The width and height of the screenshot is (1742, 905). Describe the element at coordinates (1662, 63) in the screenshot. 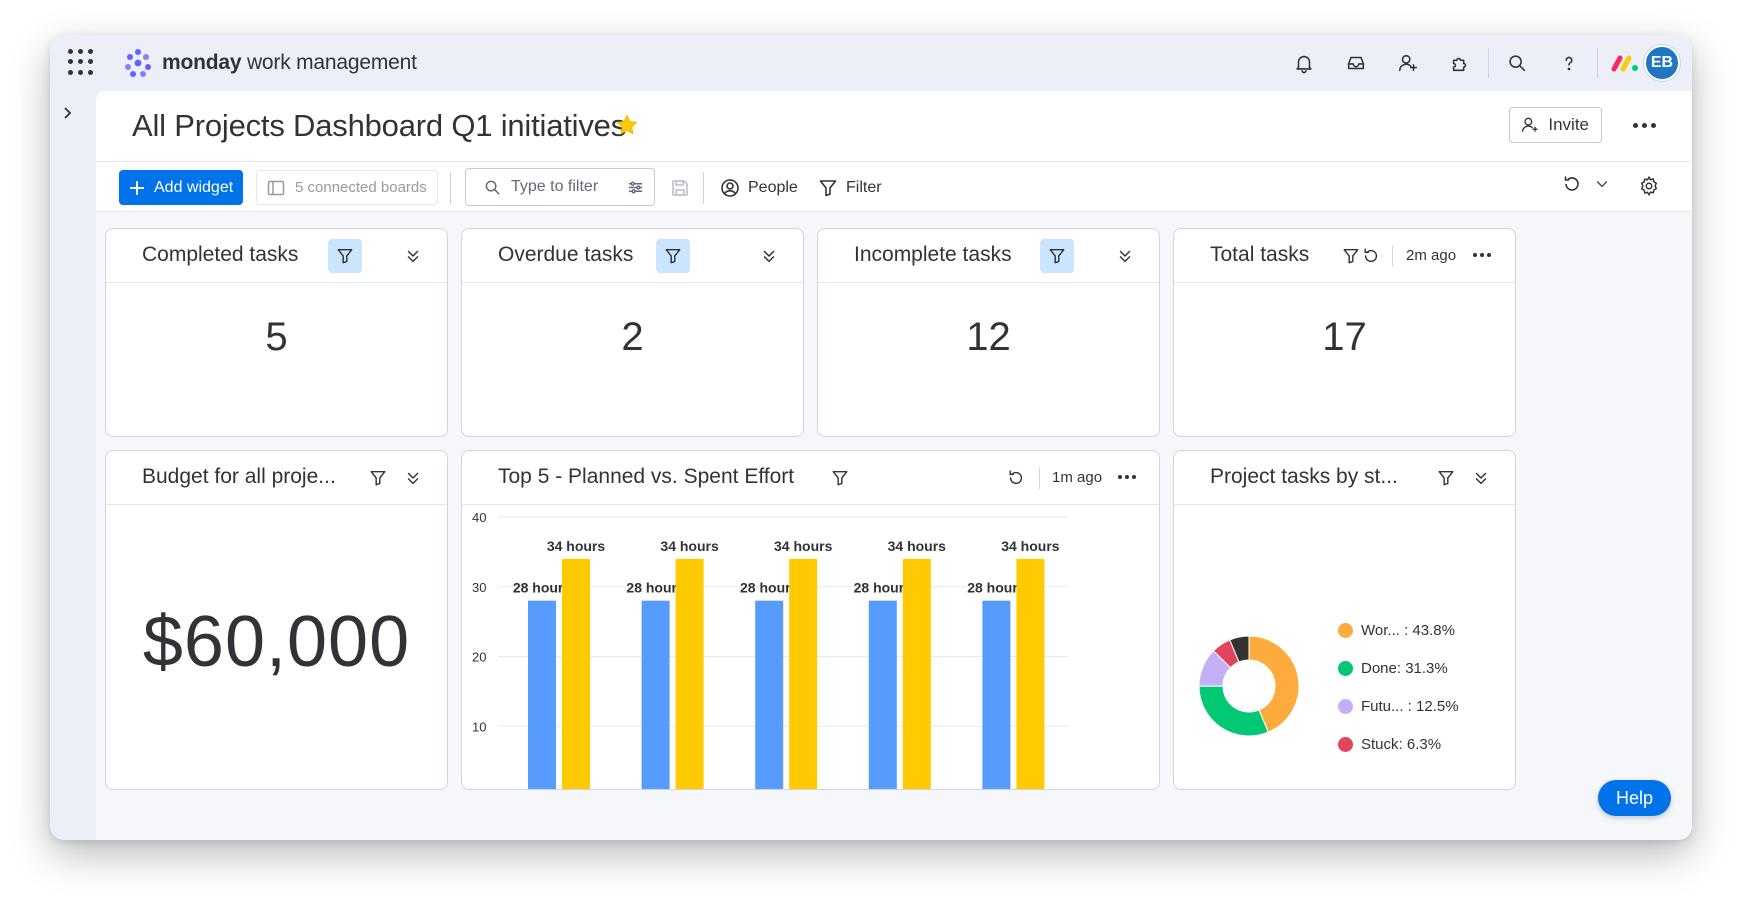

I see `user-avatar: EB` at that location.